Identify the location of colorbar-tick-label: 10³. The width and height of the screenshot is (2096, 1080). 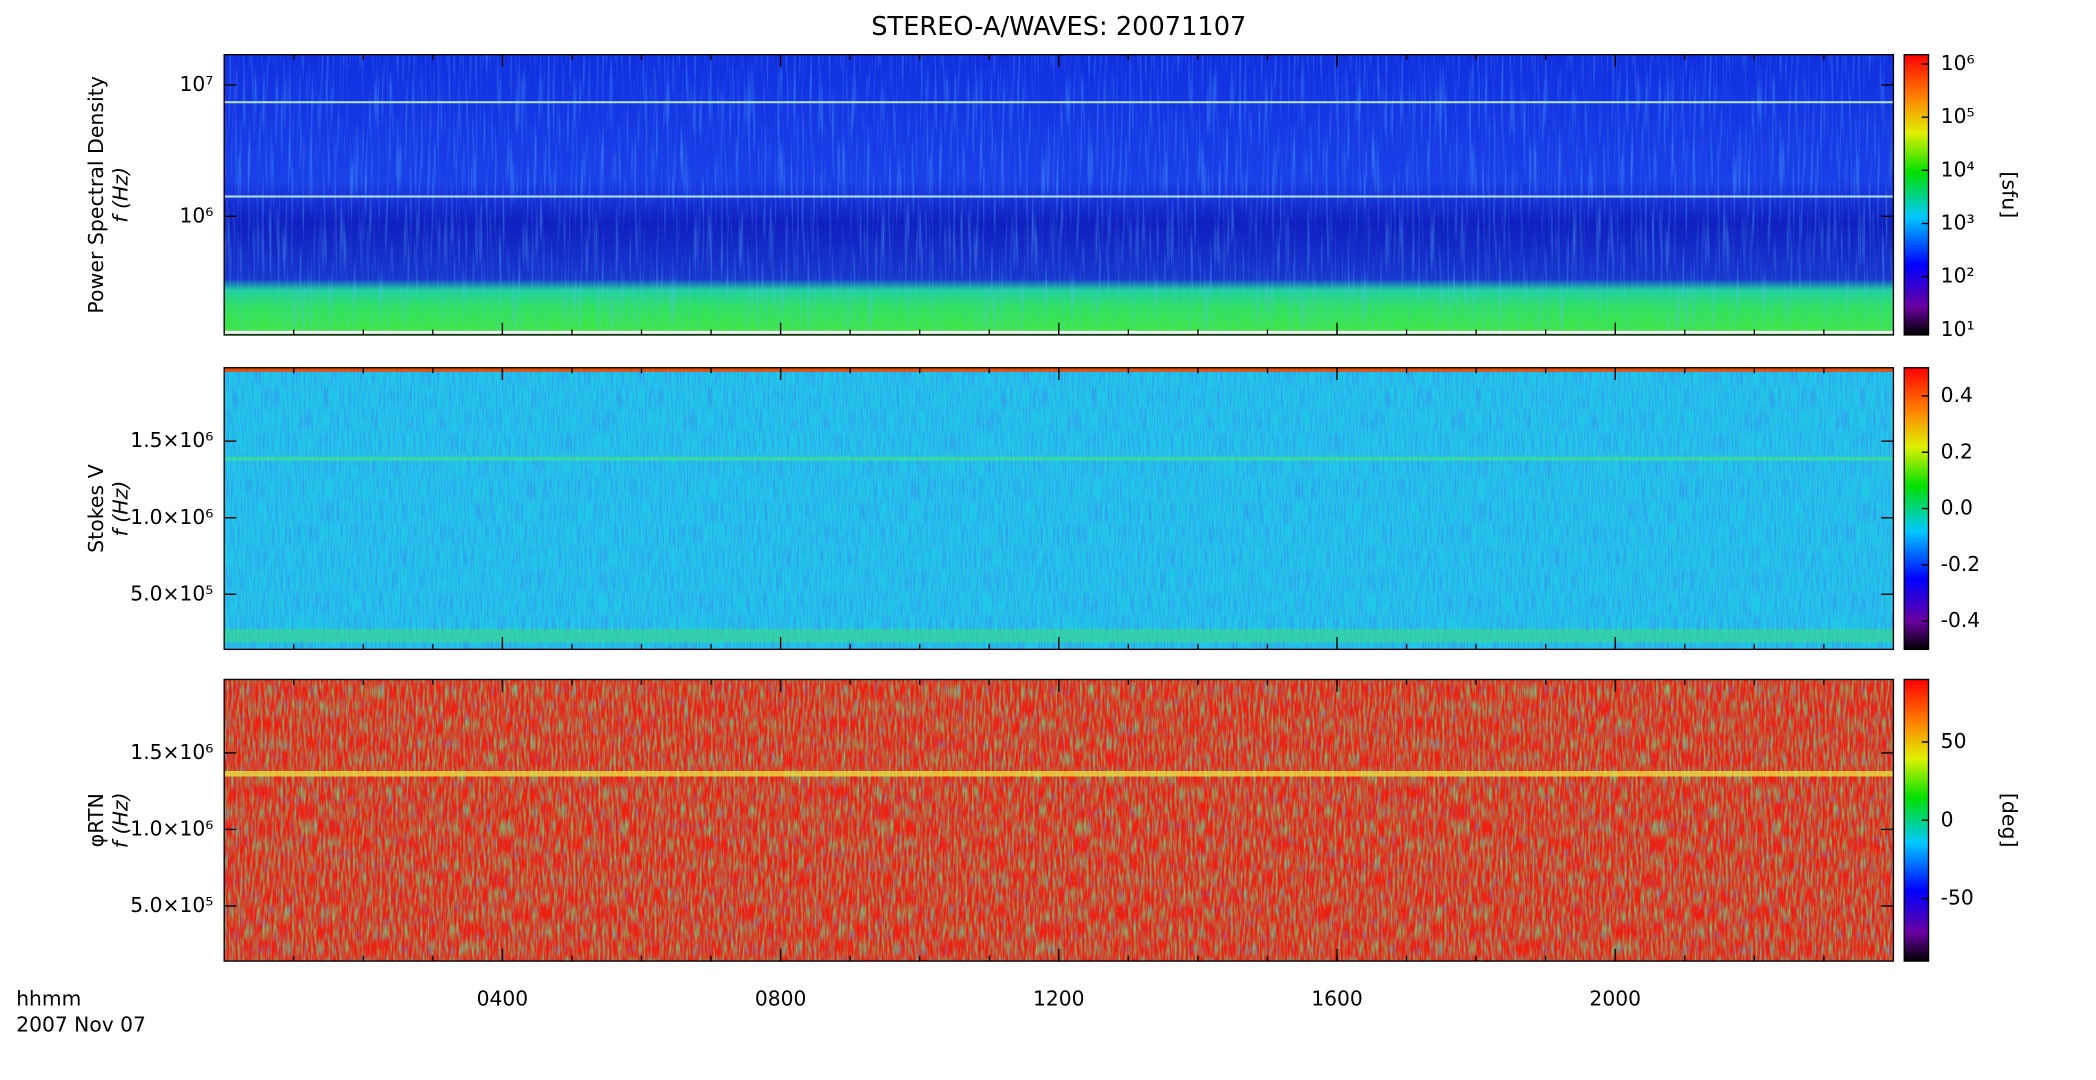
(1958, 222).